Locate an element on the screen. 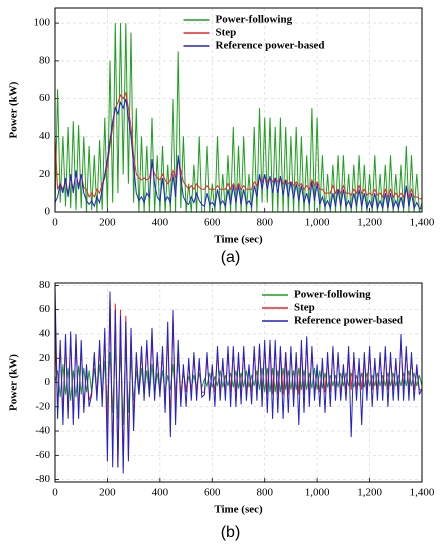 Image resolution: width=444 pixels, height=551 pixels. caption: (b) is located at coordinates (231, 532).